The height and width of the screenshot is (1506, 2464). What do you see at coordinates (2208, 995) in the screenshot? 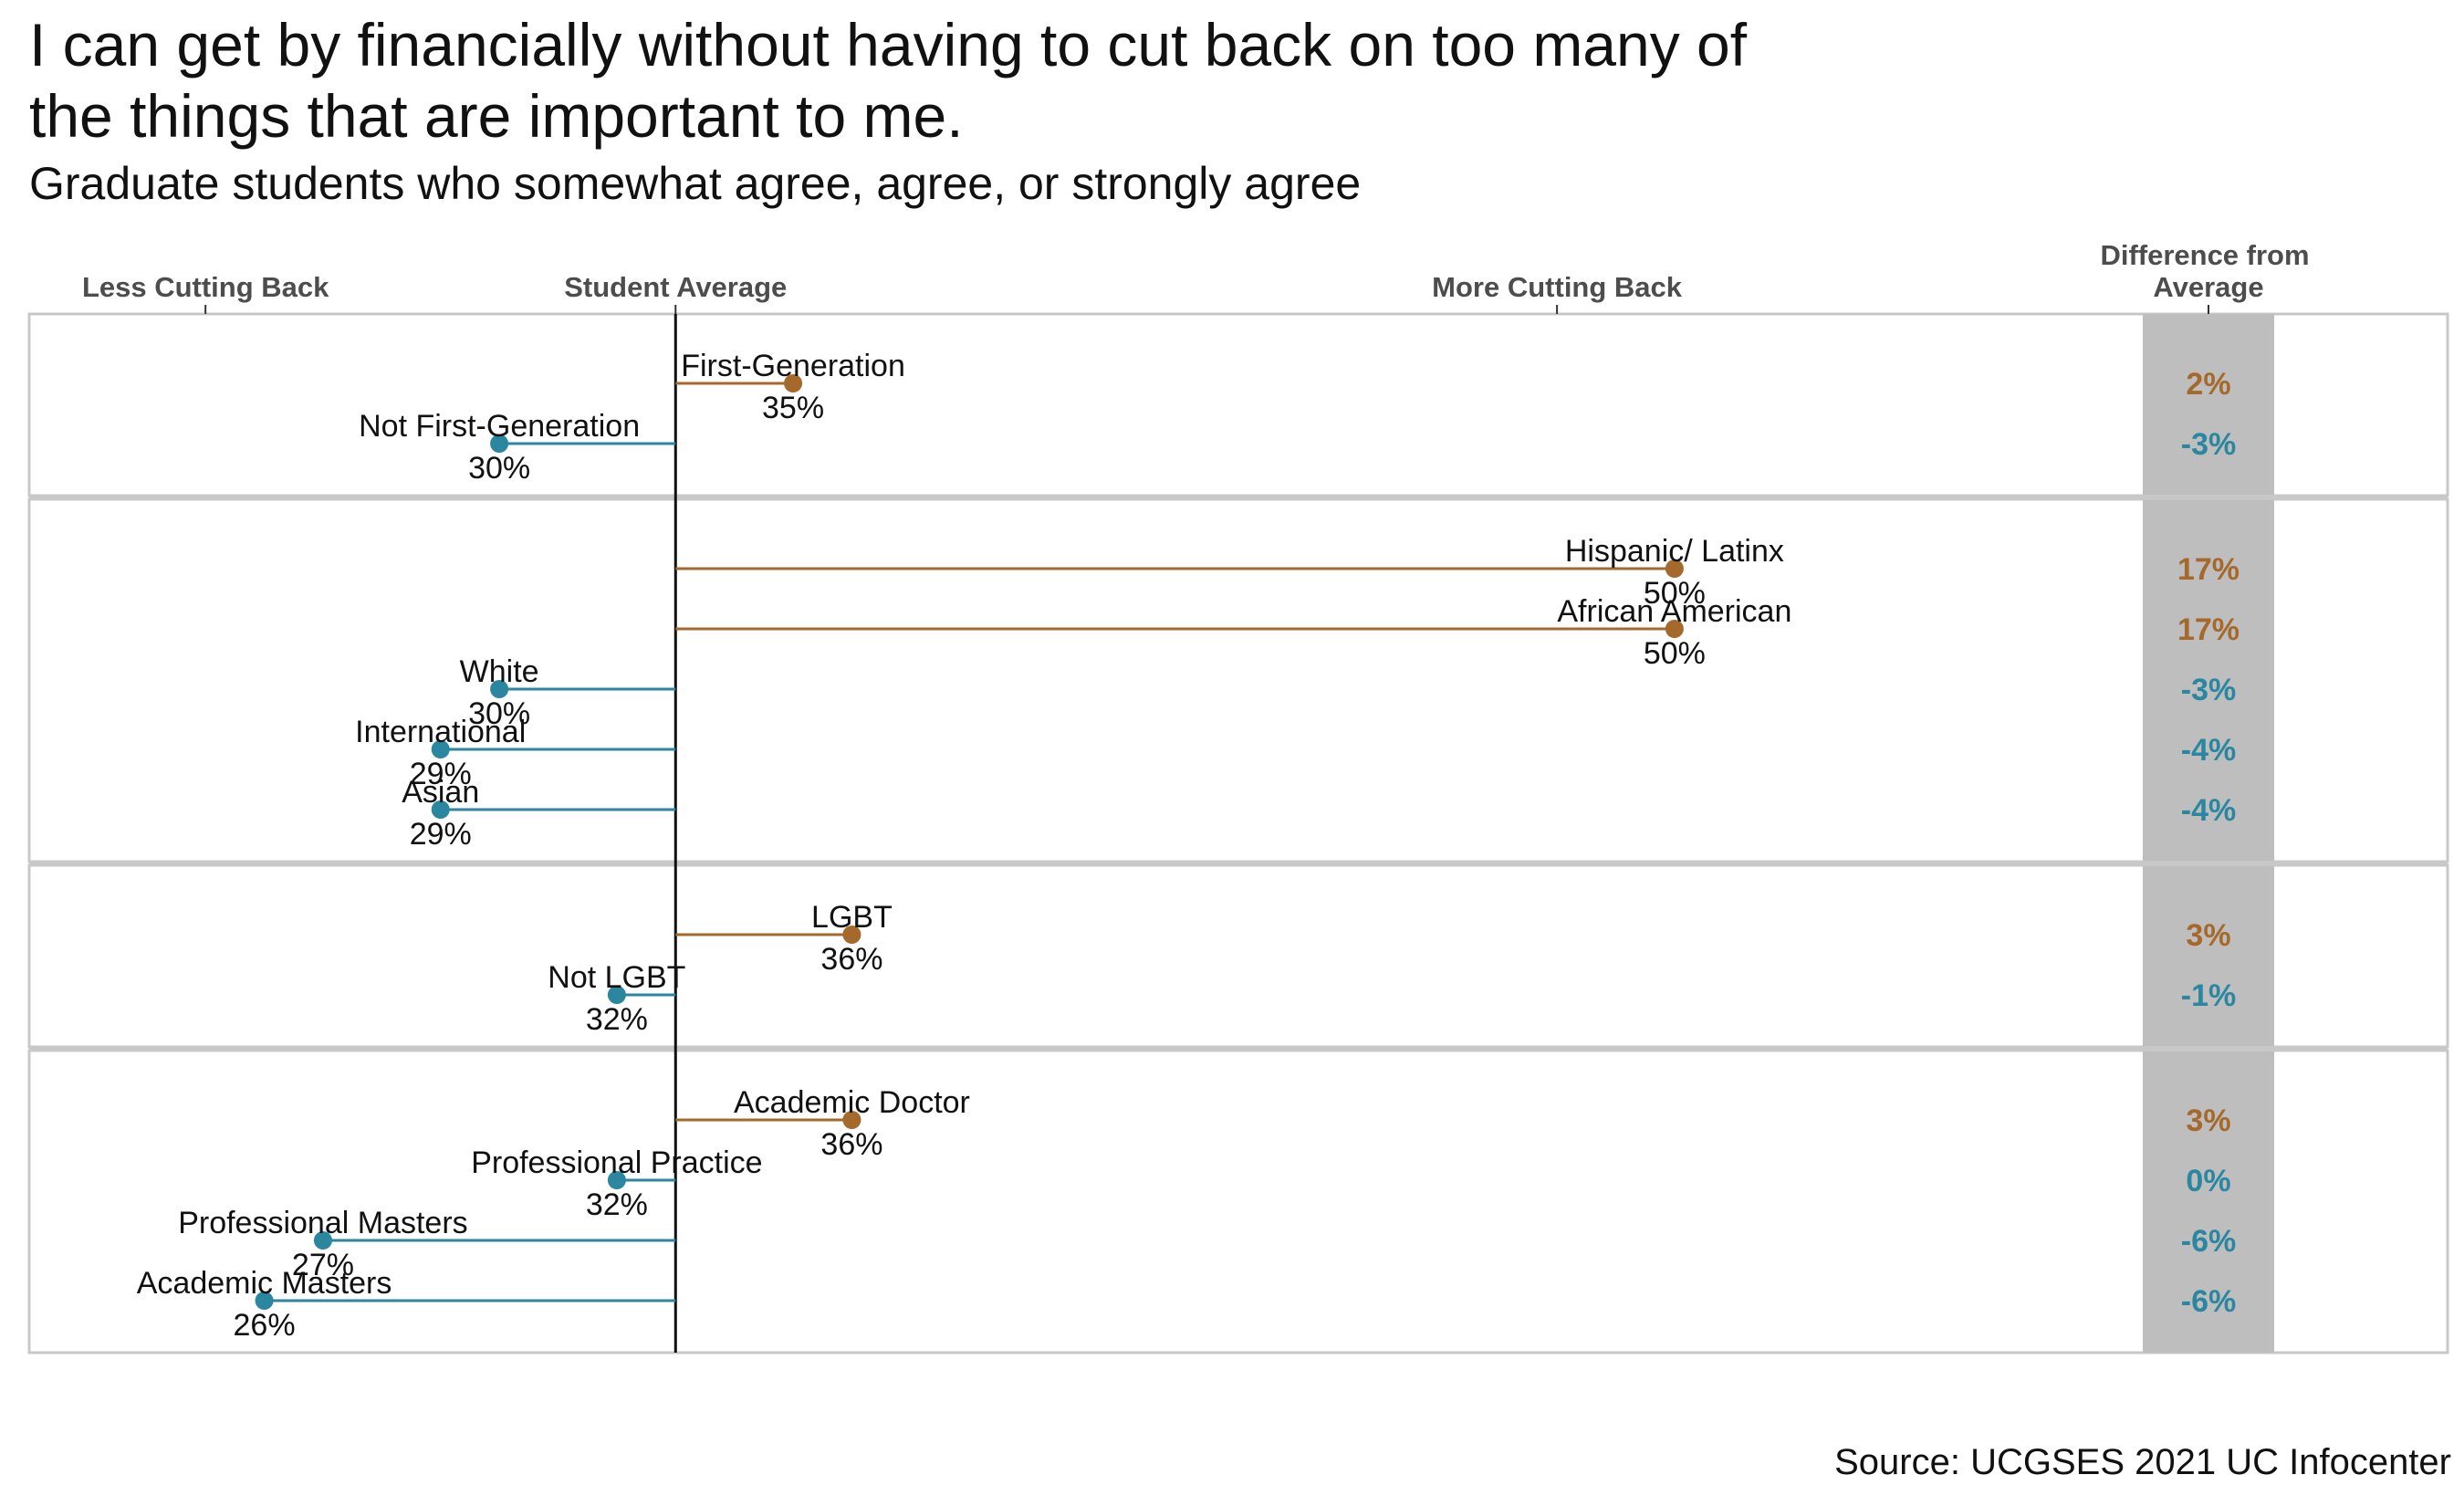
I see `difference-value: -1%` at bounding box center [2208, 995].